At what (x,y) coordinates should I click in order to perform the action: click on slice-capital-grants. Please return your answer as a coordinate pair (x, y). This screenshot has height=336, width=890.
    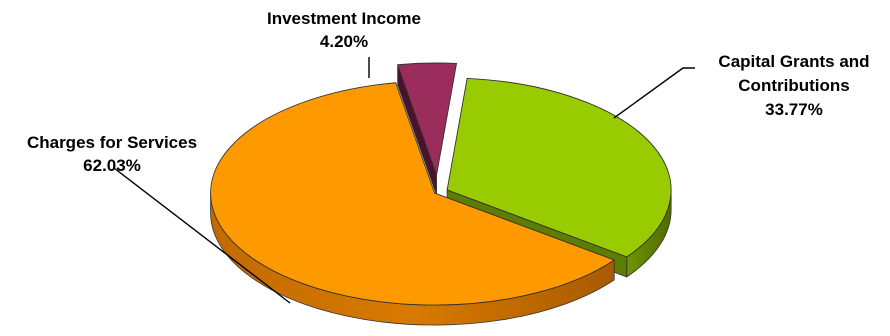
    Looking at the image, I should click on (559, 167).